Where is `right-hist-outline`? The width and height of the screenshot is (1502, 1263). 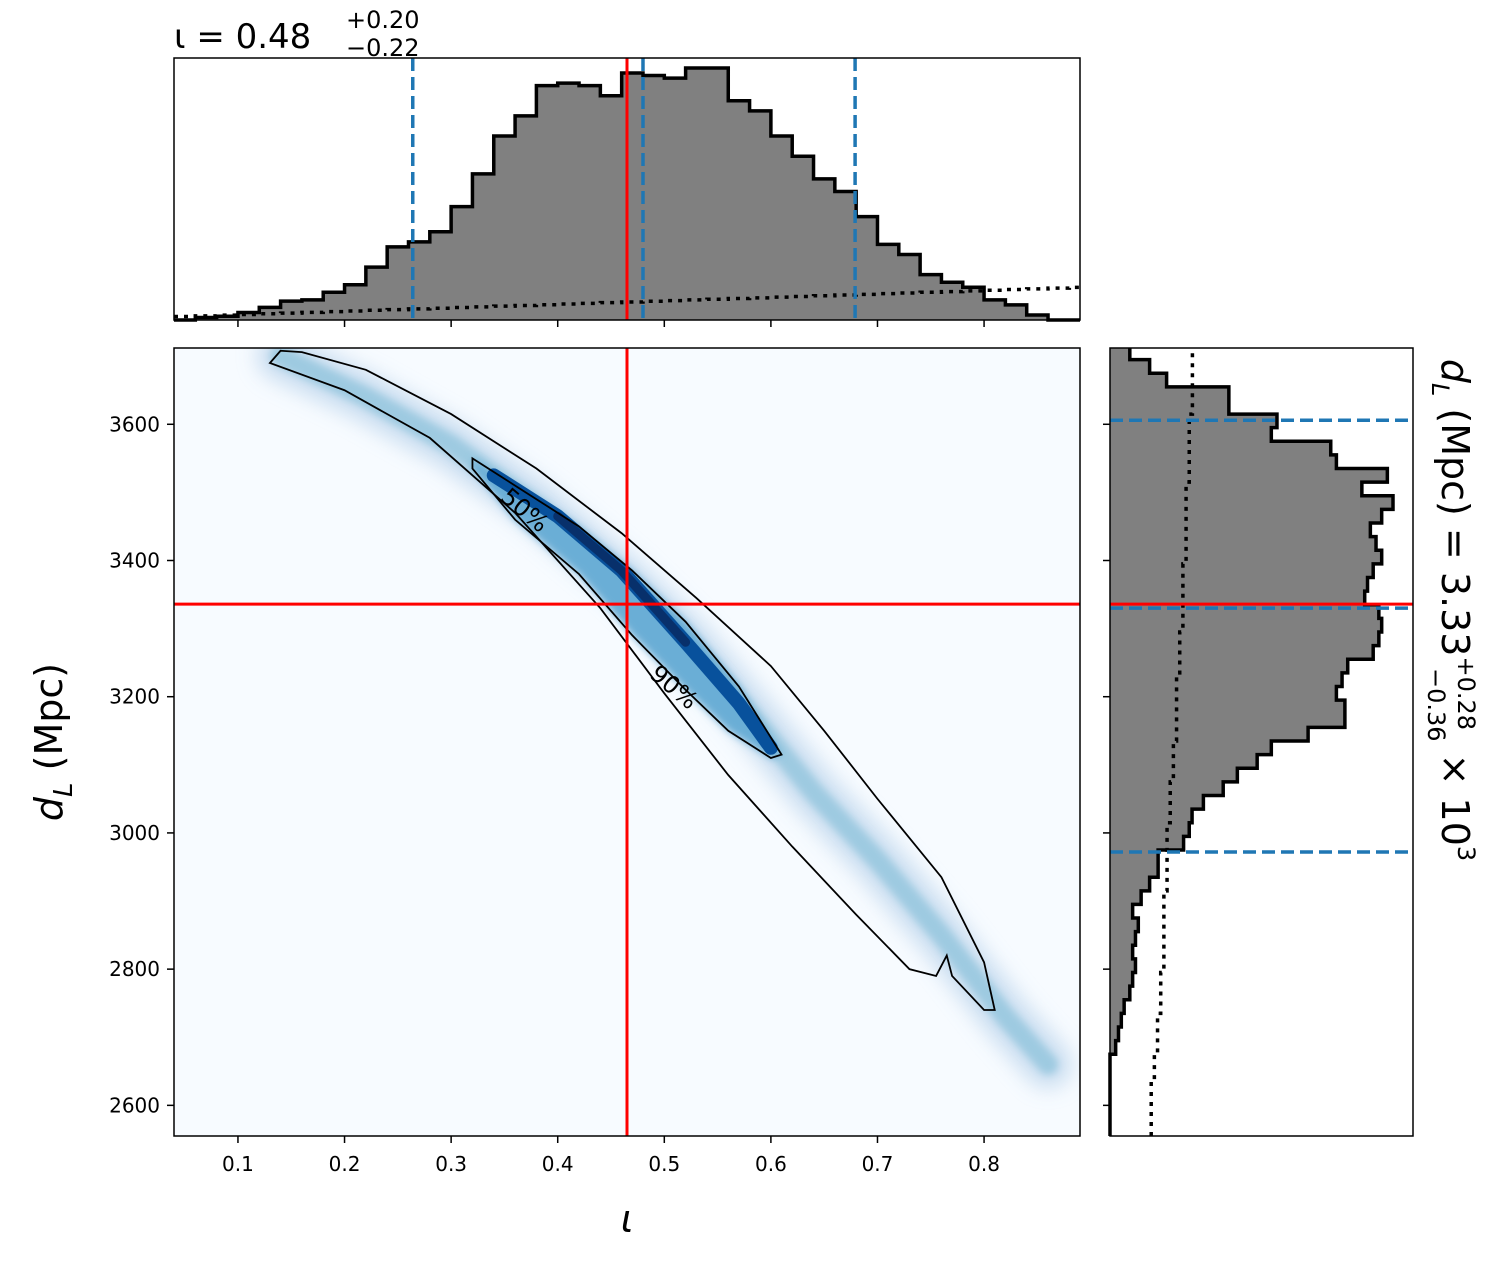
right-hist-outline is located at coordinates (1251, 742).